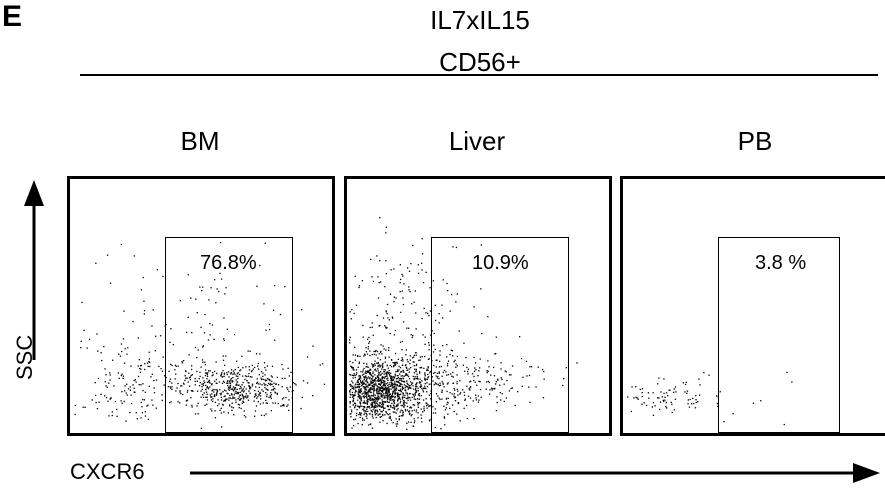  What do you see at coordinates (781, 263) in the screenshot?
I see `gate-percent-pb: 3.8 %` at bounding box center [781, 263].